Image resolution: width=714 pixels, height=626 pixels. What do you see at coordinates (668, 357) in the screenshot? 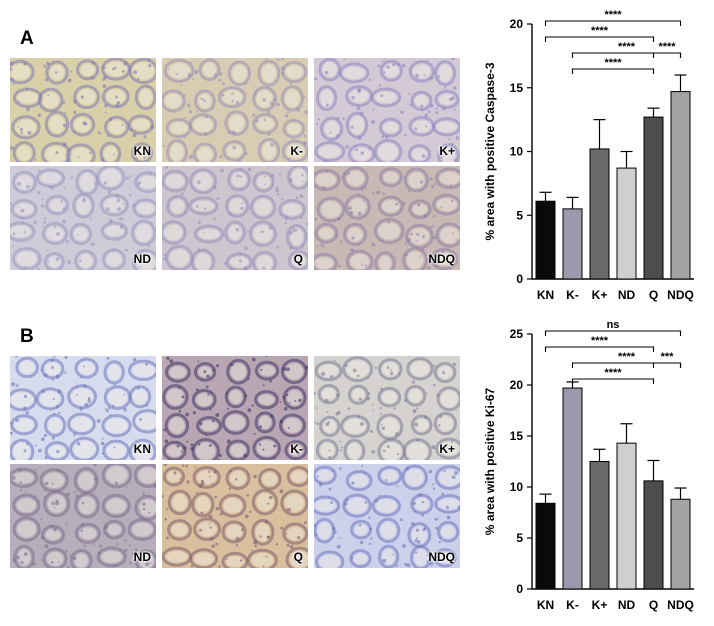
I see `significance-label: ***` at bounding box center [668, 357].